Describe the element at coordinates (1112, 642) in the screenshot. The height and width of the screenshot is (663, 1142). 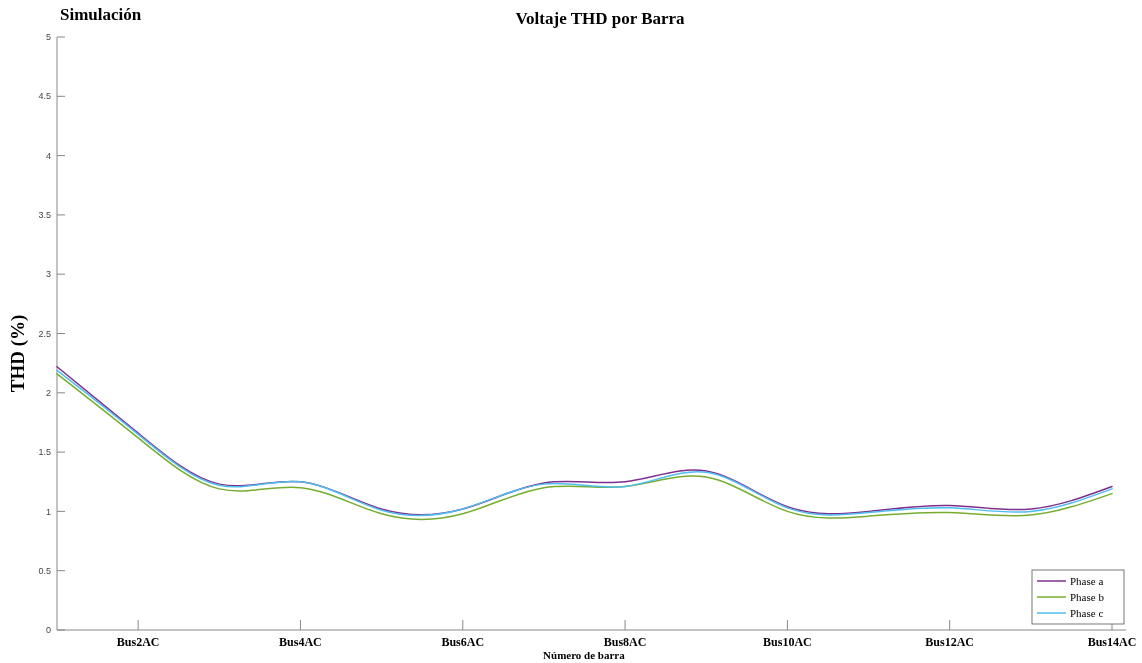
I see `x-tick-label: Bus14AC` at that location.